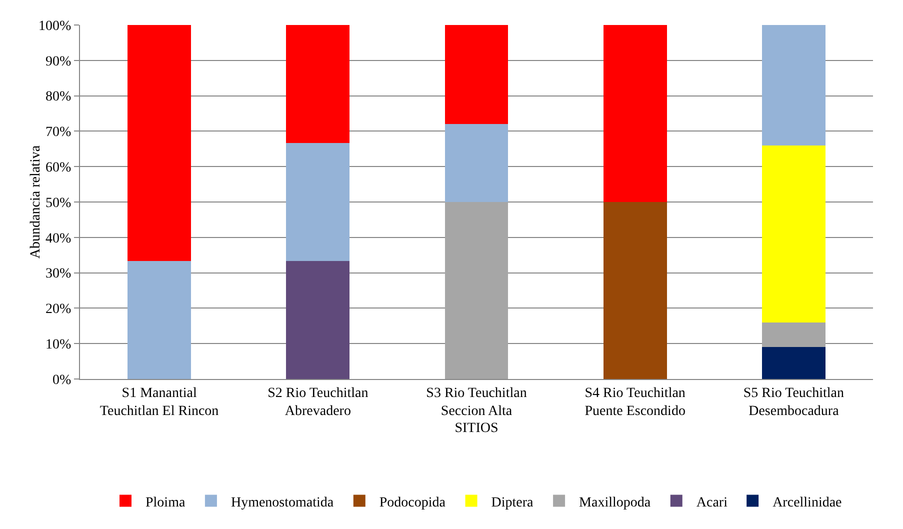  I want to click on y-tick-label: 80%, so click(59, 97).